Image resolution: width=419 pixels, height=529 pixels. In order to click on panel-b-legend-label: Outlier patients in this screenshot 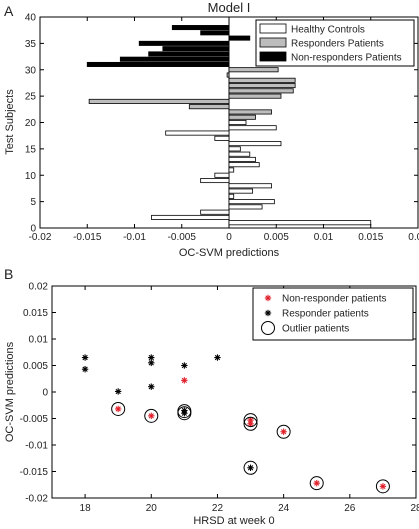, I will do `click(315, 329)`.